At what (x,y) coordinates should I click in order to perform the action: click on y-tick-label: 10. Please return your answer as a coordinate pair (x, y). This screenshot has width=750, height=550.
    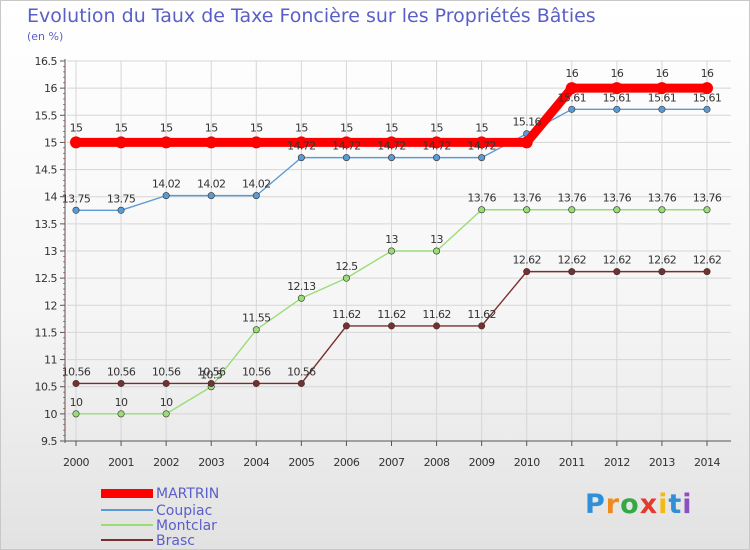
    Looking at the image, I should click on (50, 414).